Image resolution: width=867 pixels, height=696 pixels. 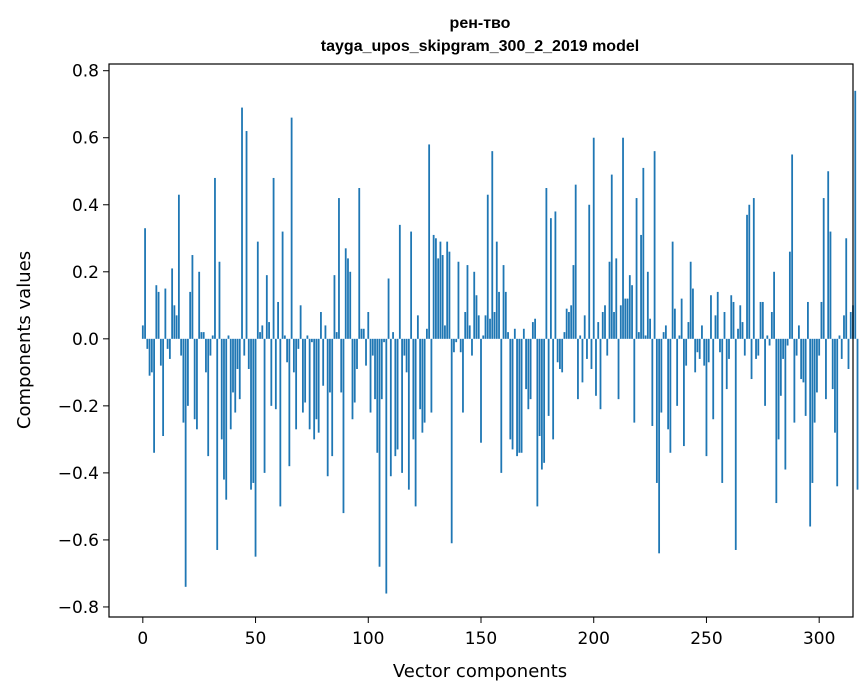 I want to click on y-tick-label: 0.0, so click(x=85, y=340).